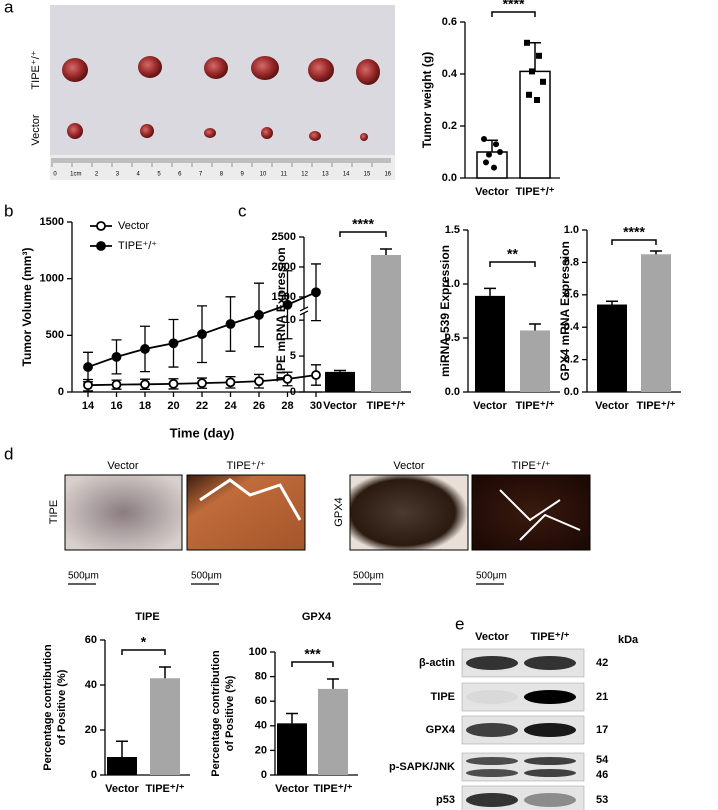 This screenshot has height=810, width=718. What do you see at coordinates (284, 237) in the screenshot?
I see `y-tick-label: 2500` at bounding box center [284, 237].